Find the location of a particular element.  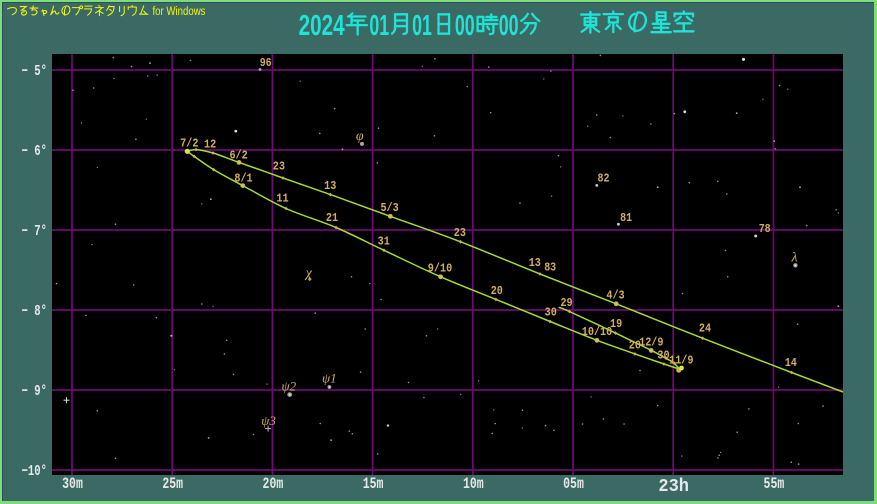

svg-text: 29 is located at coordinates (566, 303).